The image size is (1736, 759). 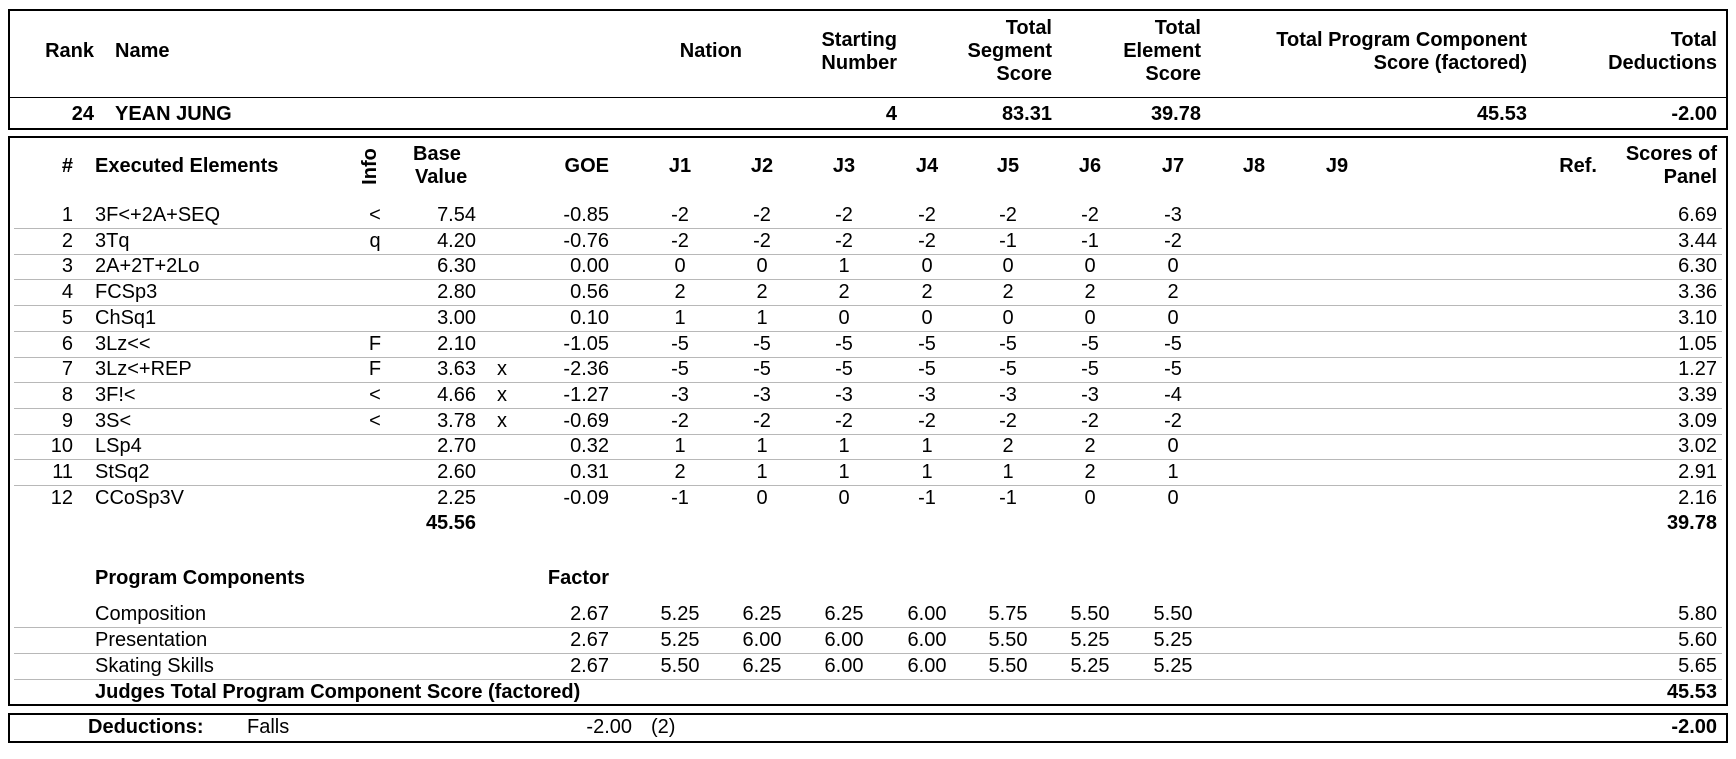 What do you see at coordinates (1691, 523) in the screenshot?
I see `elements-score-total: 39.78` at bounding box center [1691, 523].